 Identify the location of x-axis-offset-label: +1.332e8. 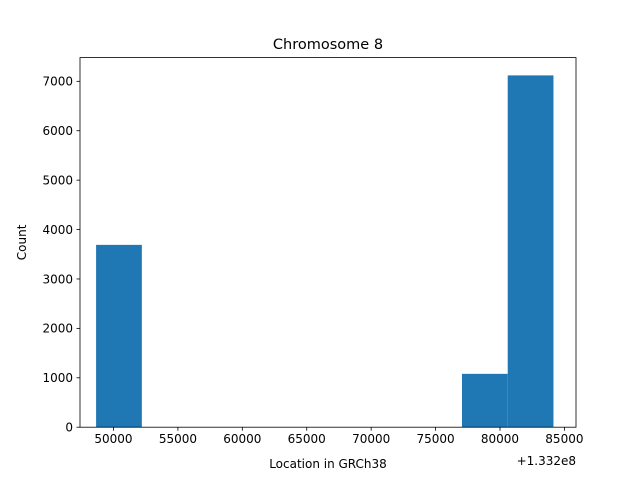
(546, 461).